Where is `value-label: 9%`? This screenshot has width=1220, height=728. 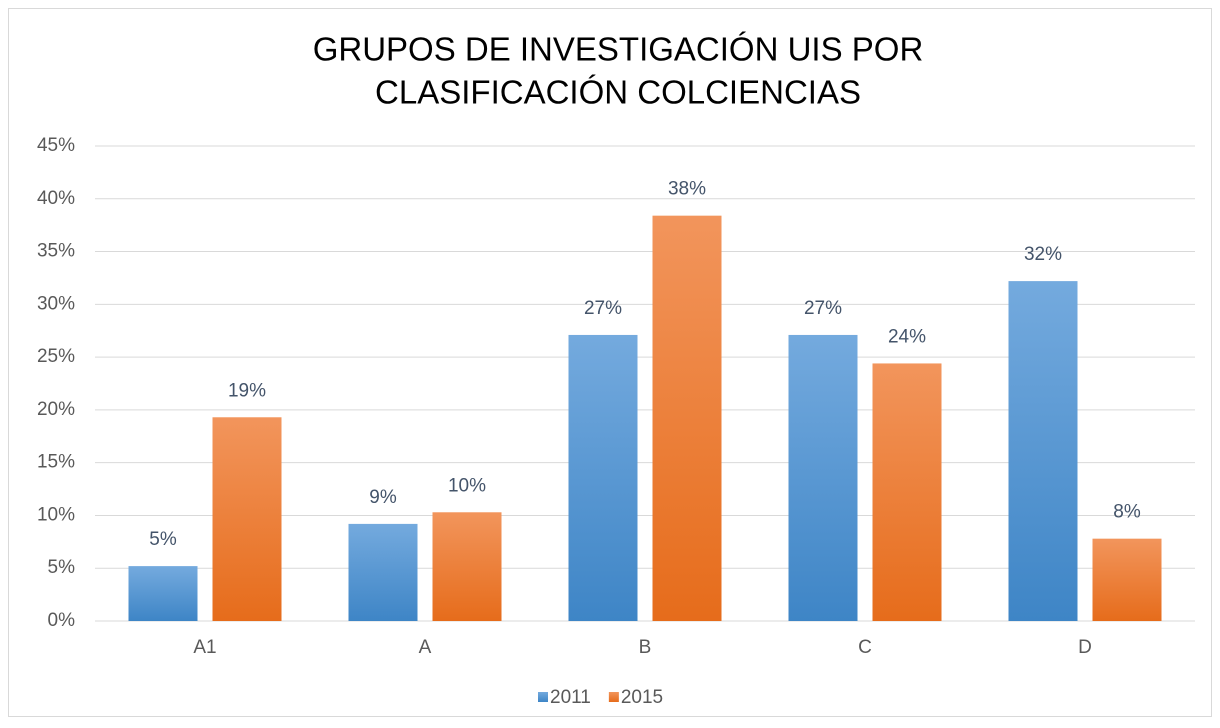 value-label: 9% is located at coordinates (383, 497).